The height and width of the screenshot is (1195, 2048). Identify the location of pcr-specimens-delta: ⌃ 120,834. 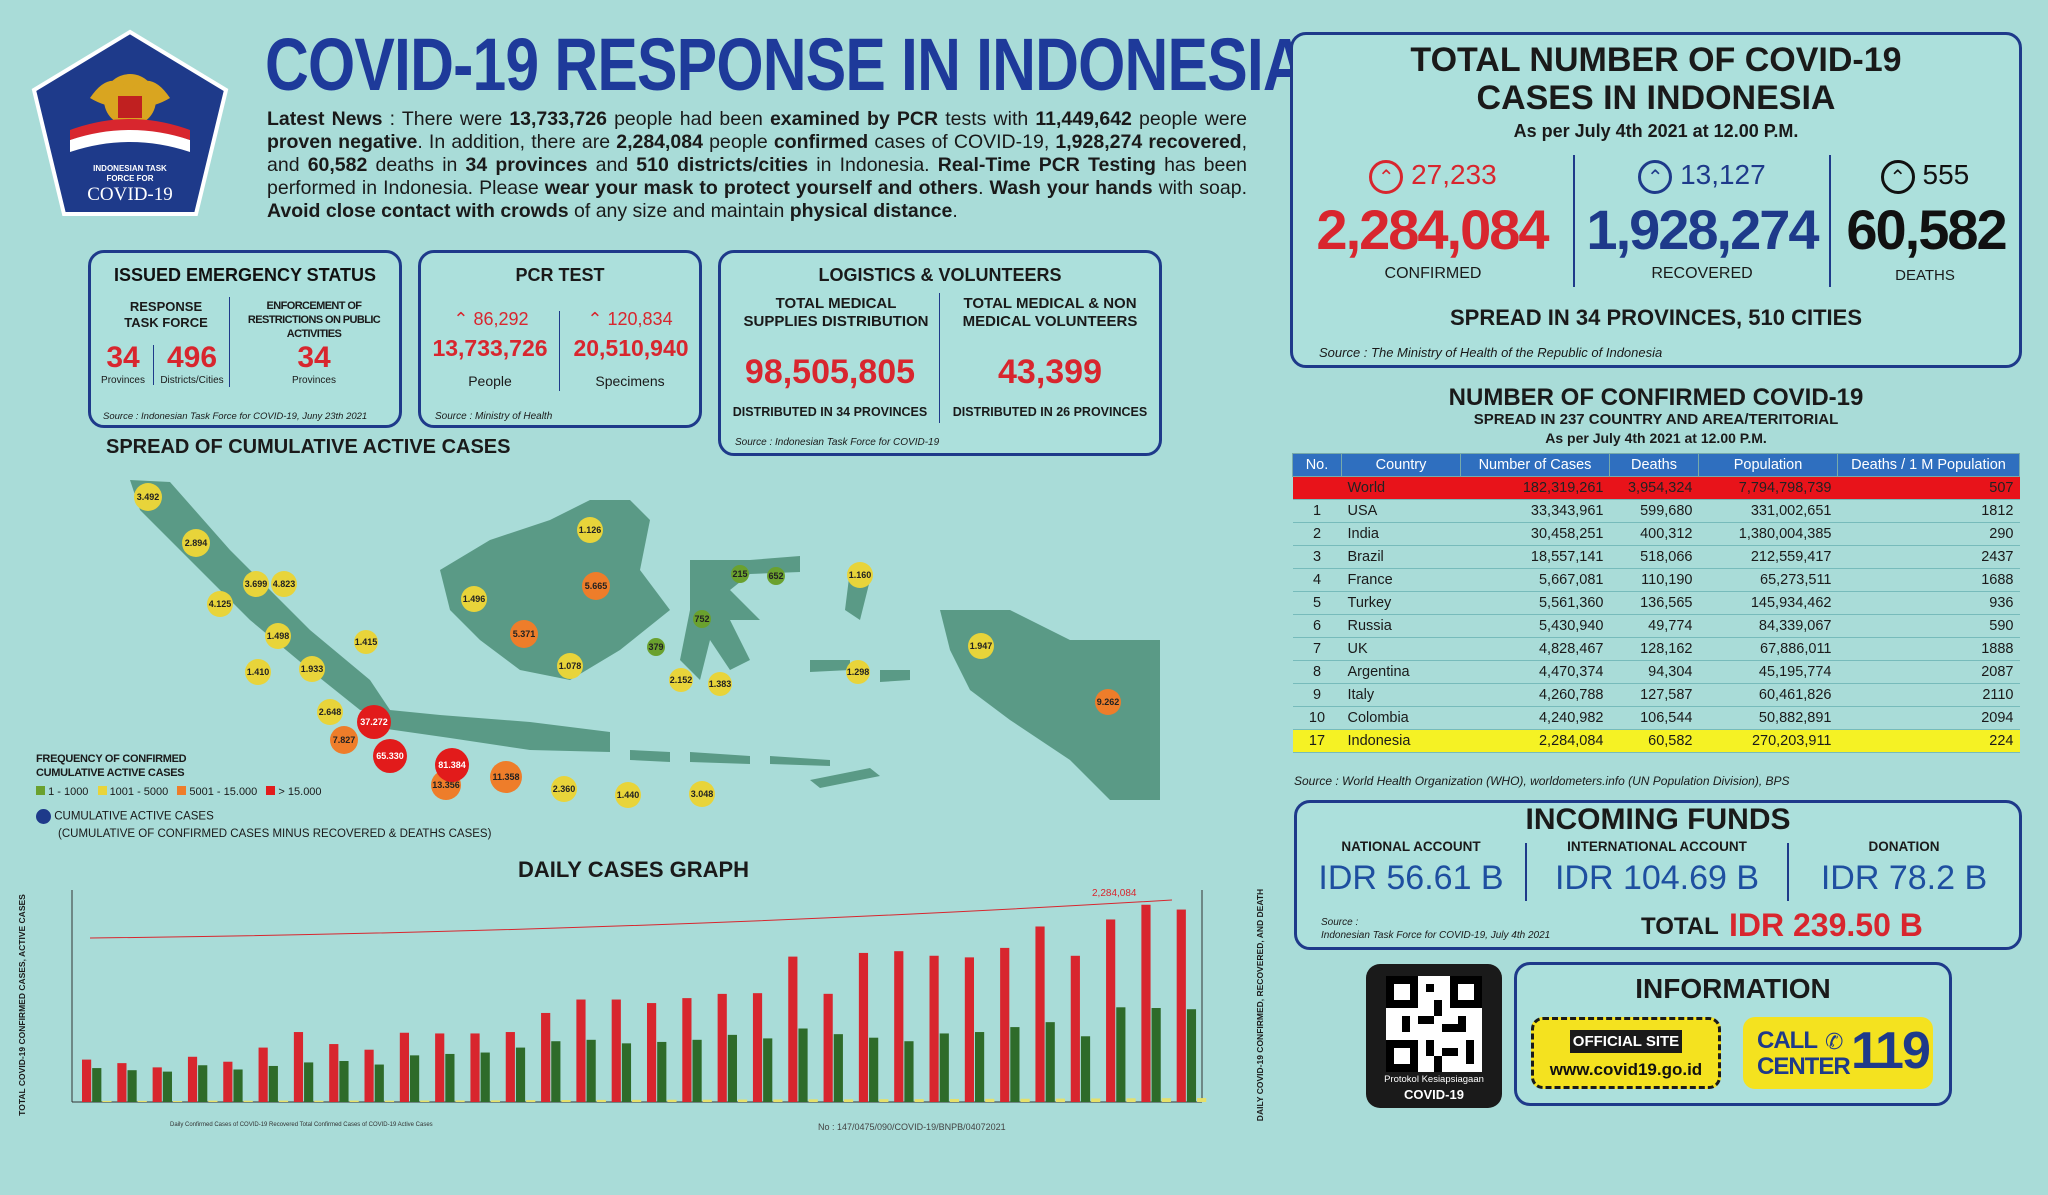
(630, 319).